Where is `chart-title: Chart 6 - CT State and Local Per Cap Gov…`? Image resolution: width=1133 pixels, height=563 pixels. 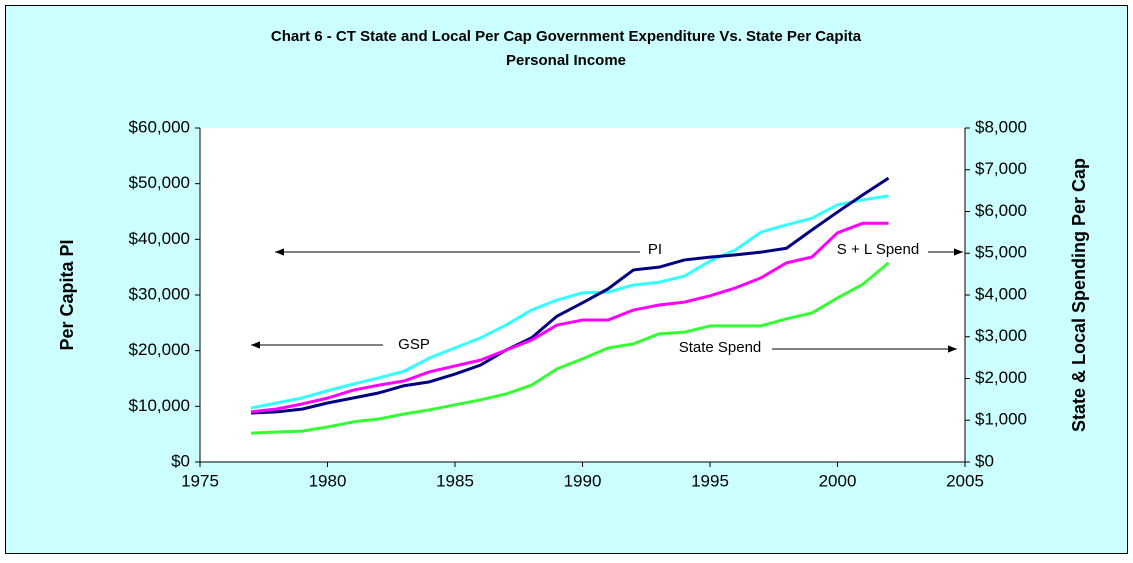
chart-title: Chart 6 - CT State and Local Per Cap Gov… is located at coordinates (566, 36).